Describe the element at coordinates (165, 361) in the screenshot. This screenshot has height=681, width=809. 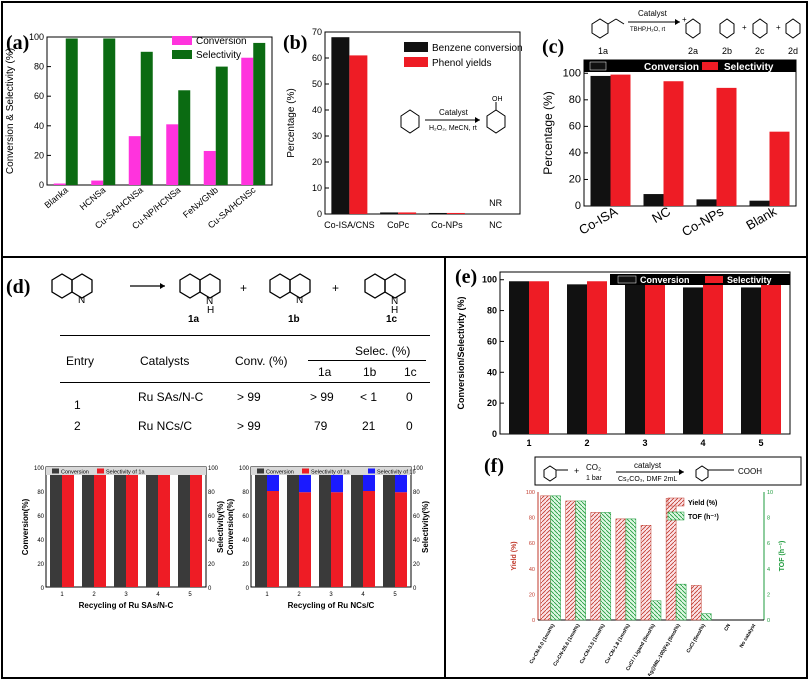
I see `table-d-header-catalysts: Catalysts` at that location.